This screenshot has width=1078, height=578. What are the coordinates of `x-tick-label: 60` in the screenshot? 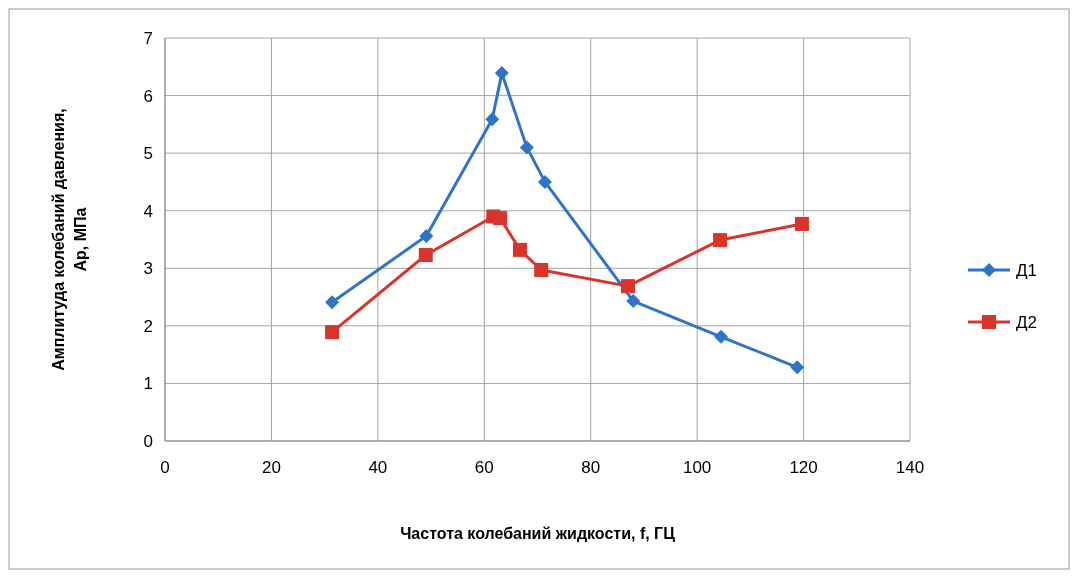 It's located at (484, 467).